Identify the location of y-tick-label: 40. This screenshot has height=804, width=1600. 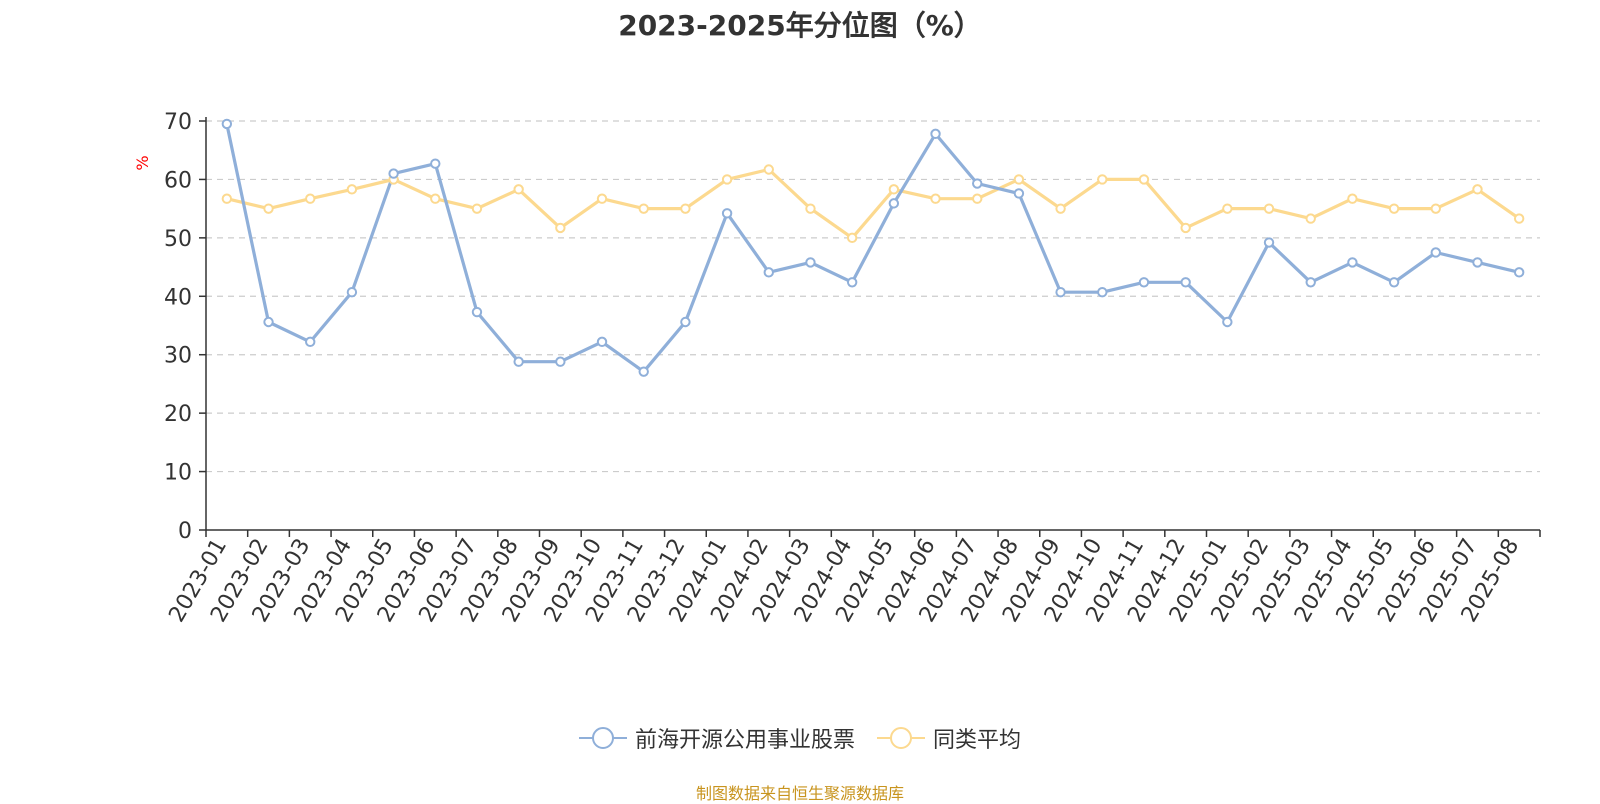
(178, 297).